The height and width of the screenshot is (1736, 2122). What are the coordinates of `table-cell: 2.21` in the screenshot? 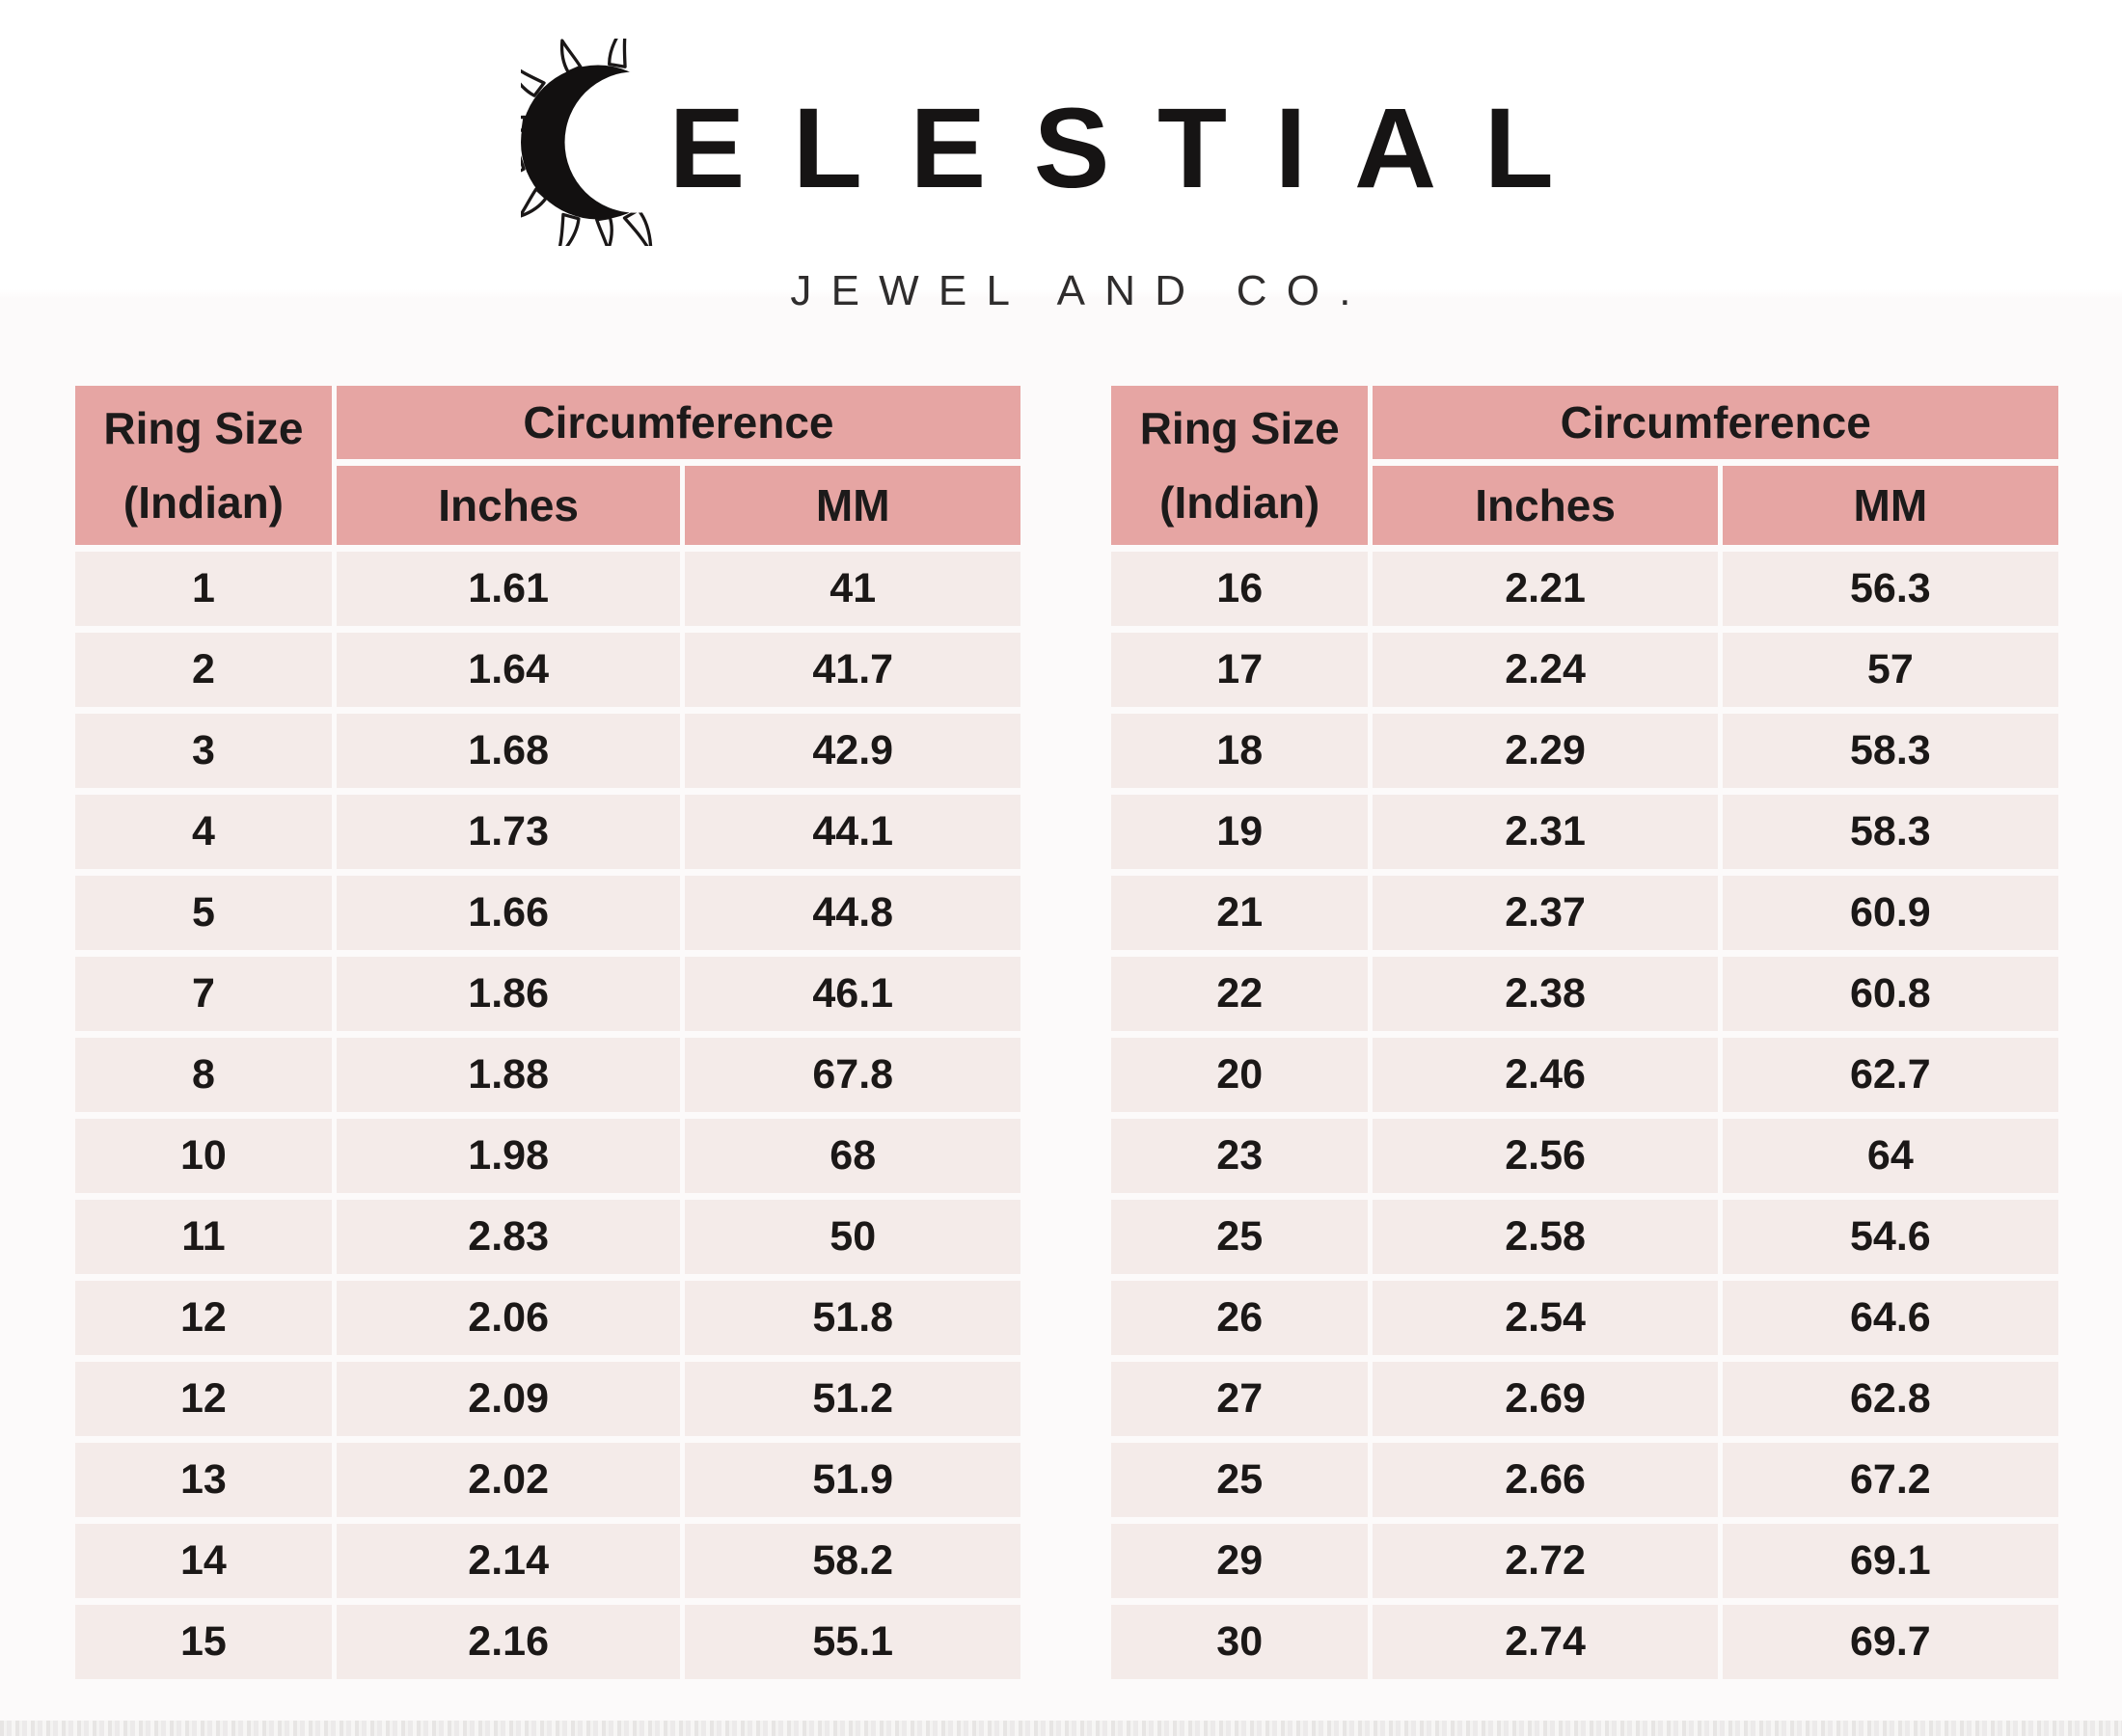 It's located at (1546, 589).